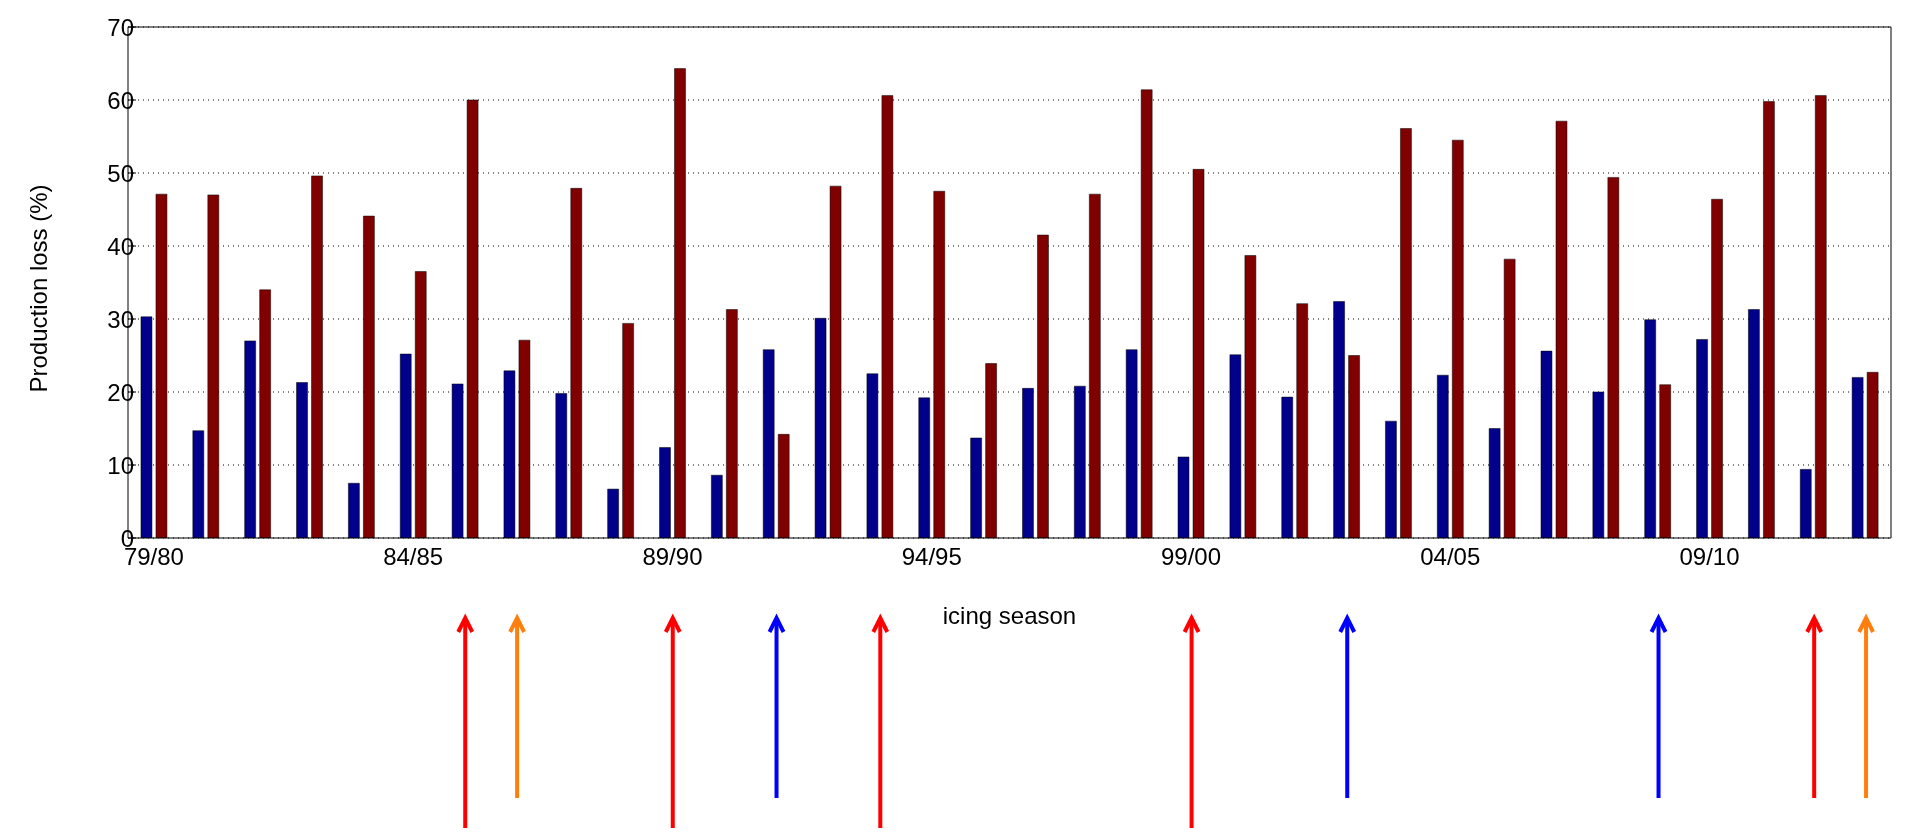  Describe the element at coordinates (120, 319) in the screenshot. I see `y-tick-label: 30` at that location.